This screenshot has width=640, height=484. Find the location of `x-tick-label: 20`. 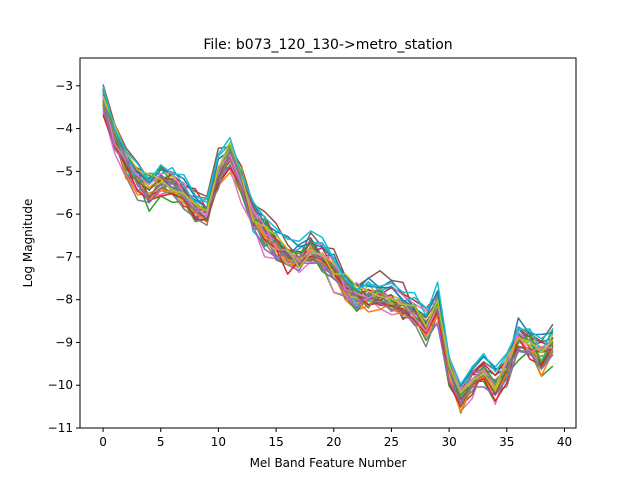

x-tick-label: 20 is located at coordinates (333, 442).